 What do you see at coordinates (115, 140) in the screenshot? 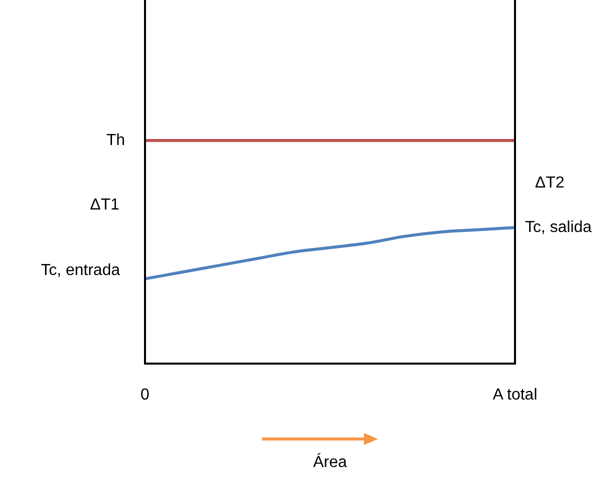
I see `series-label: Th` at bounding box center [115, 140].